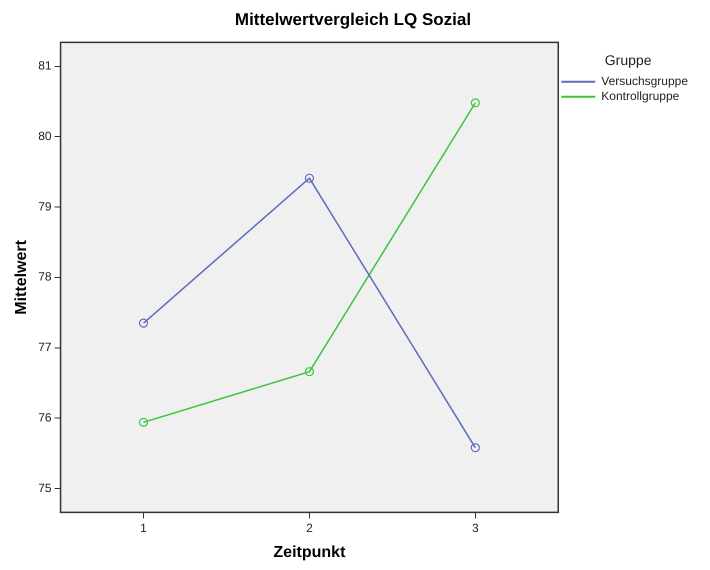  Describe the element at coordinates (45, 347) in the screenshot. I see `y-tick-label: 77` at that location.